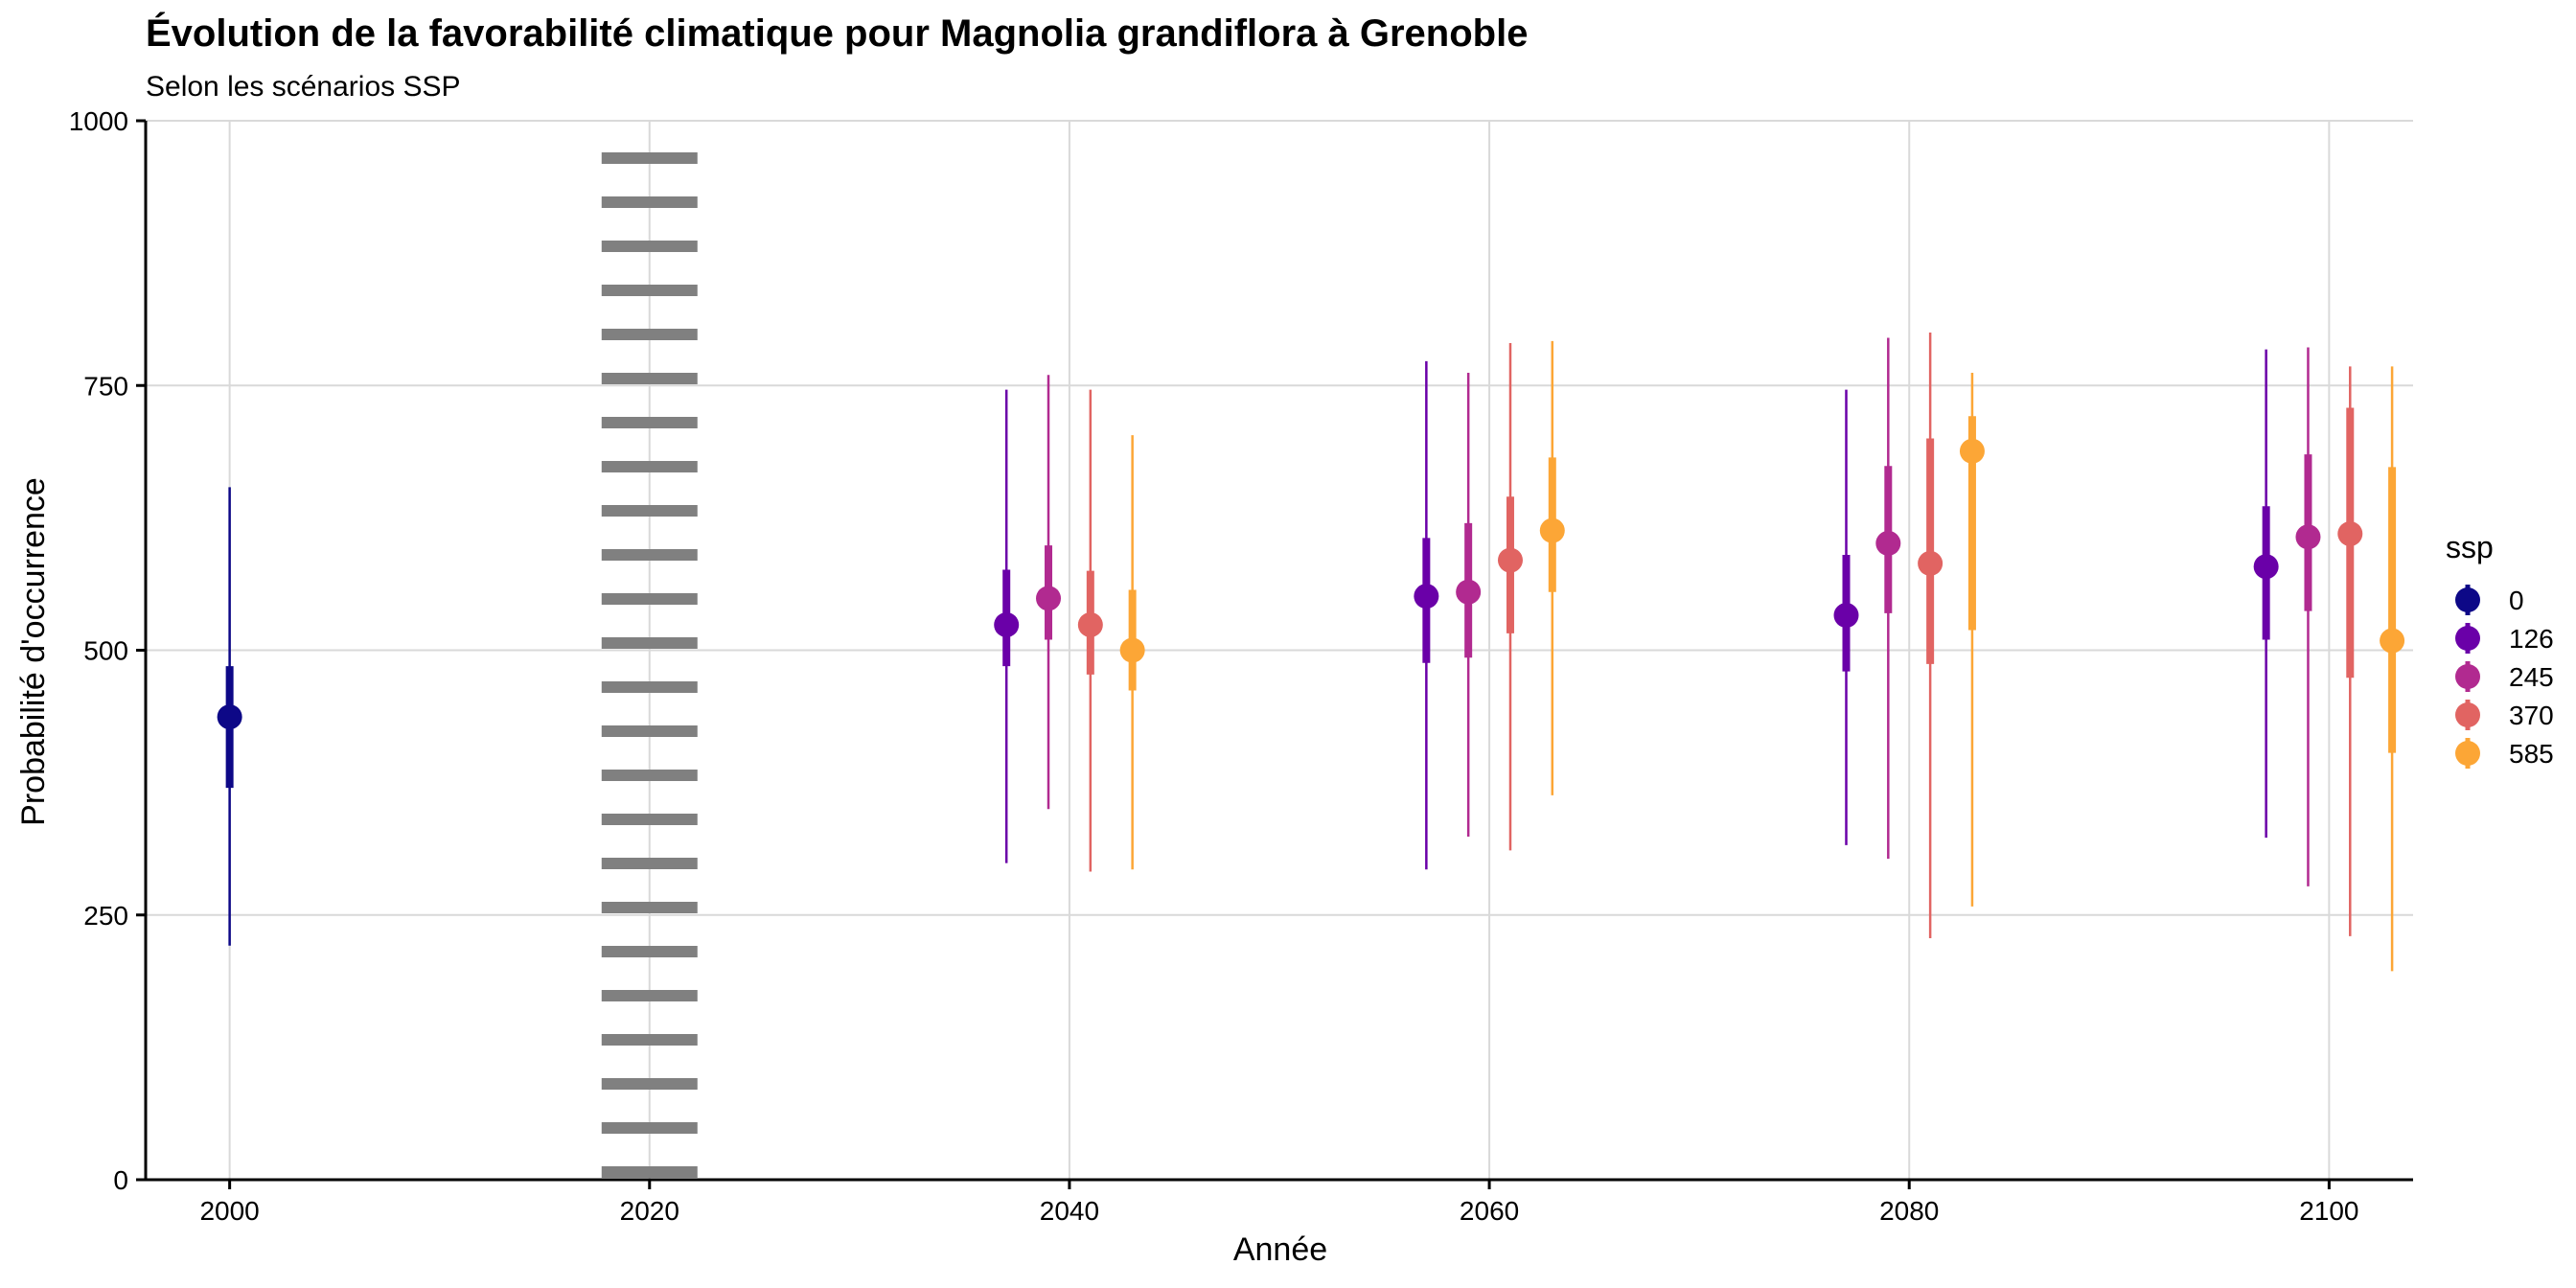  I want to click on legend-title: ssp, so click(2470, 547).